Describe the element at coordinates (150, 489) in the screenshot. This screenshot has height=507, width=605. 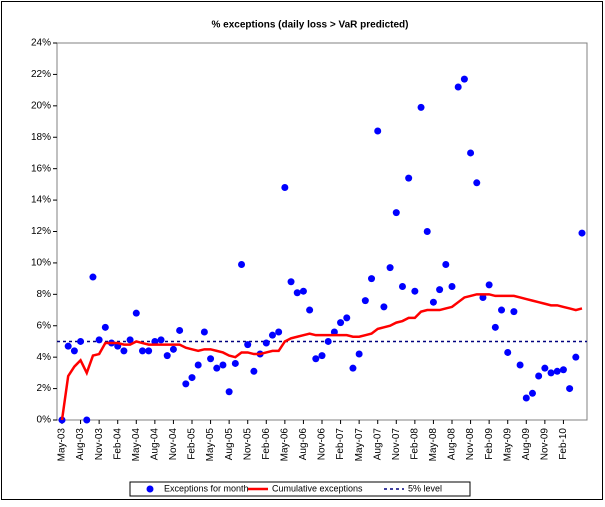
I see `legend-marker` at that location.